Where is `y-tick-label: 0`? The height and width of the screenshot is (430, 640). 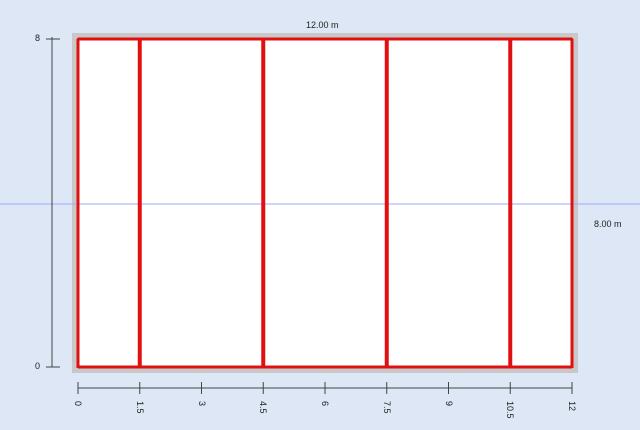
y-tick-label: 0 is located at coordinates (38, 366).